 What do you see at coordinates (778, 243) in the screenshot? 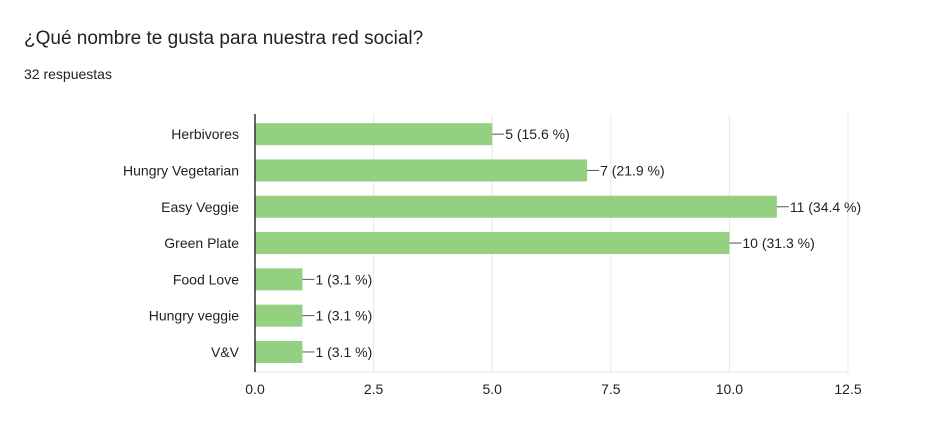
I see `data-label: 10 (31.3 %)` at bounding box center [778, 243].